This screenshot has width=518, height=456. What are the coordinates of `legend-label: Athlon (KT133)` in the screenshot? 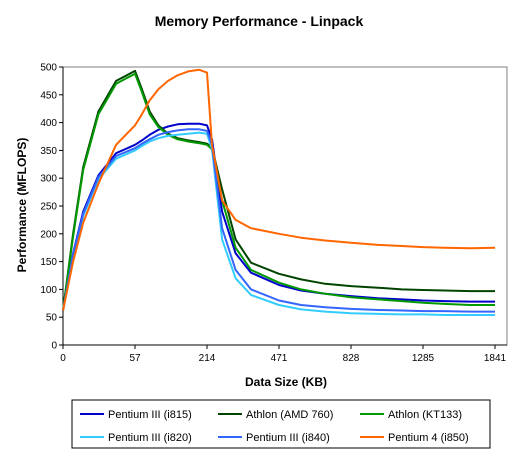 It's located at (425, 415).